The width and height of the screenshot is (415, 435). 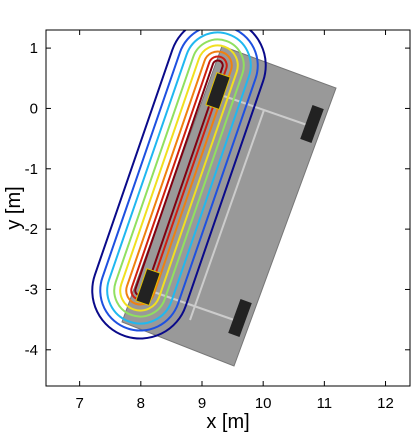 What do you see at coordinates (202, 403) in the screenshot?
I see `x-tick-label: 9` at bounding box center [202, 403].